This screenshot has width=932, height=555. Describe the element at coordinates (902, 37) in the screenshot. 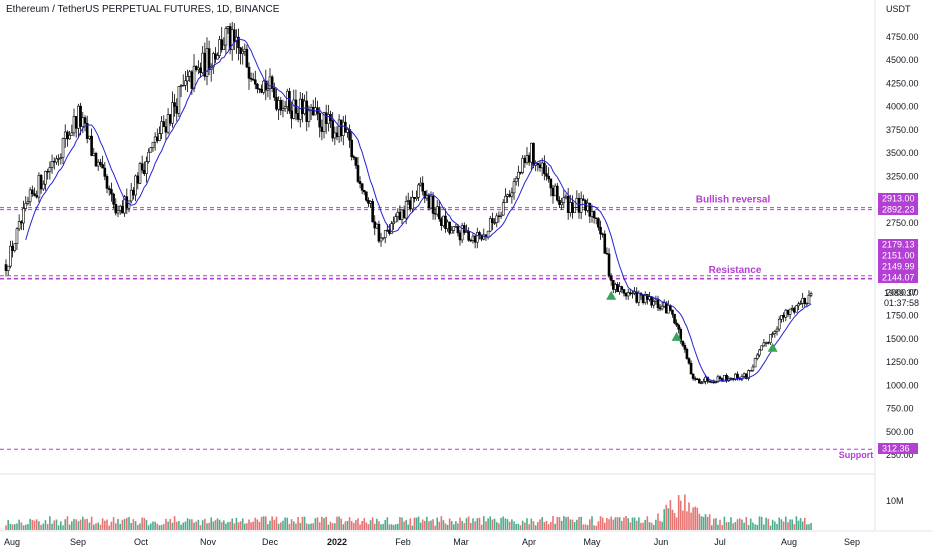

I see `price-tick-label: 4750.00` at that location.